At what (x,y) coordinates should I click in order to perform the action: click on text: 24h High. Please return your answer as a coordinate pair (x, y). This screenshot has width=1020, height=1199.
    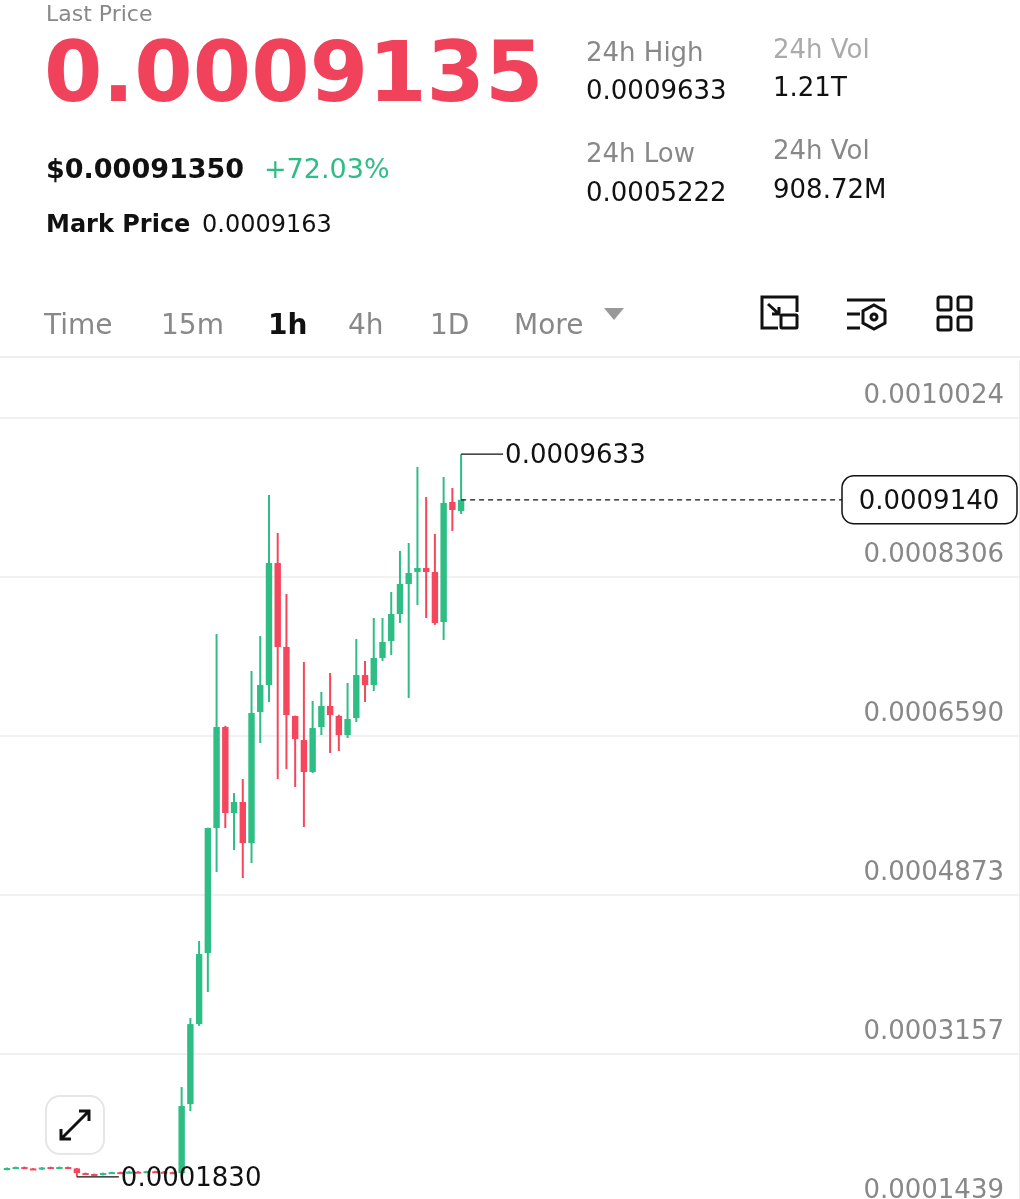
    Looking at the image, I should click on (645, 51).